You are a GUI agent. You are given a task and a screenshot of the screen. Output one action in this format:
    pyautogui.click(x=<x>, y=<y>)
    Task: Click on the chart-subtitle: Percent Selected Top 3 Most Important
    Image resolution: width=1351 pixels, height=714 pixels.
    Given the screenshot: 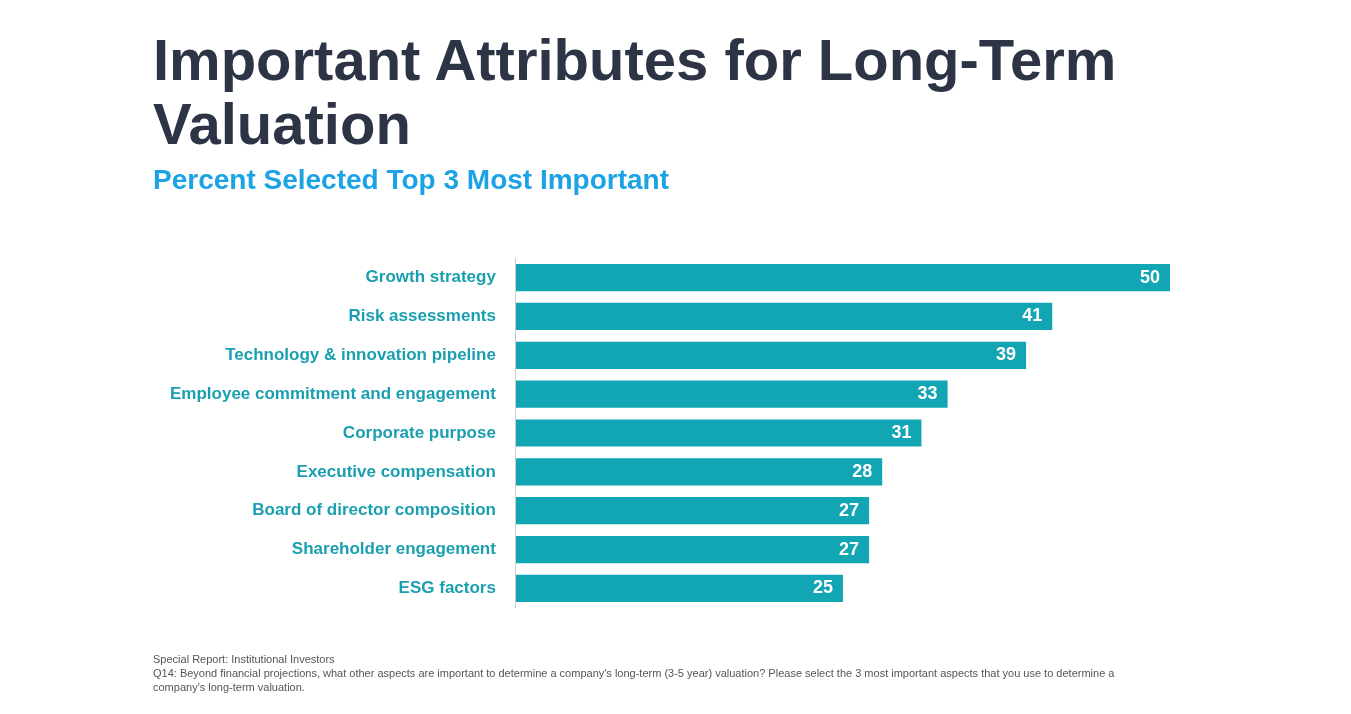 What is the action you would take?
    pyautogui.click(x=411, y=180)
    